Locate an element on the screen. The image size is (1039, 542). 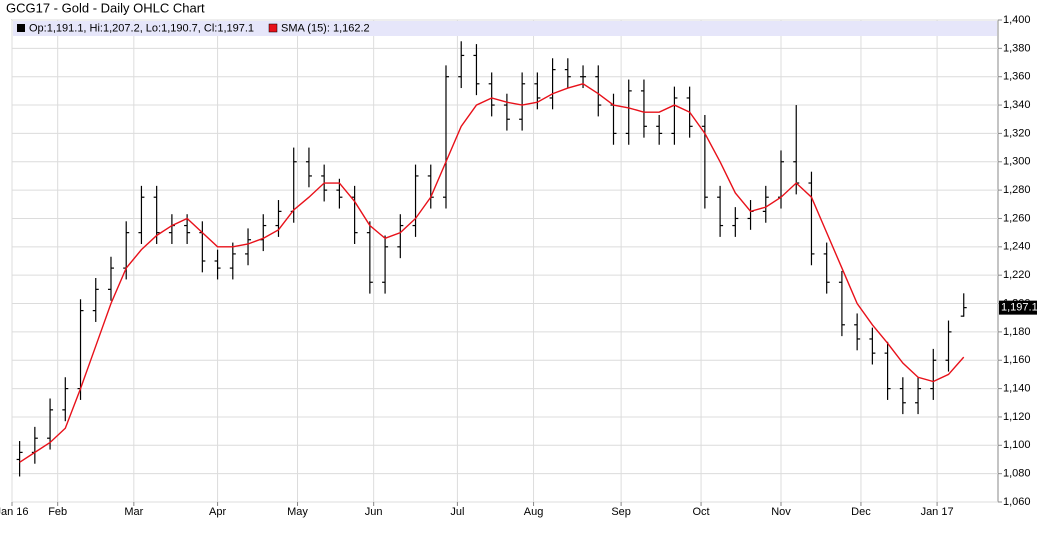
x-tick-label: Feb is located at coordinates (57, 512).